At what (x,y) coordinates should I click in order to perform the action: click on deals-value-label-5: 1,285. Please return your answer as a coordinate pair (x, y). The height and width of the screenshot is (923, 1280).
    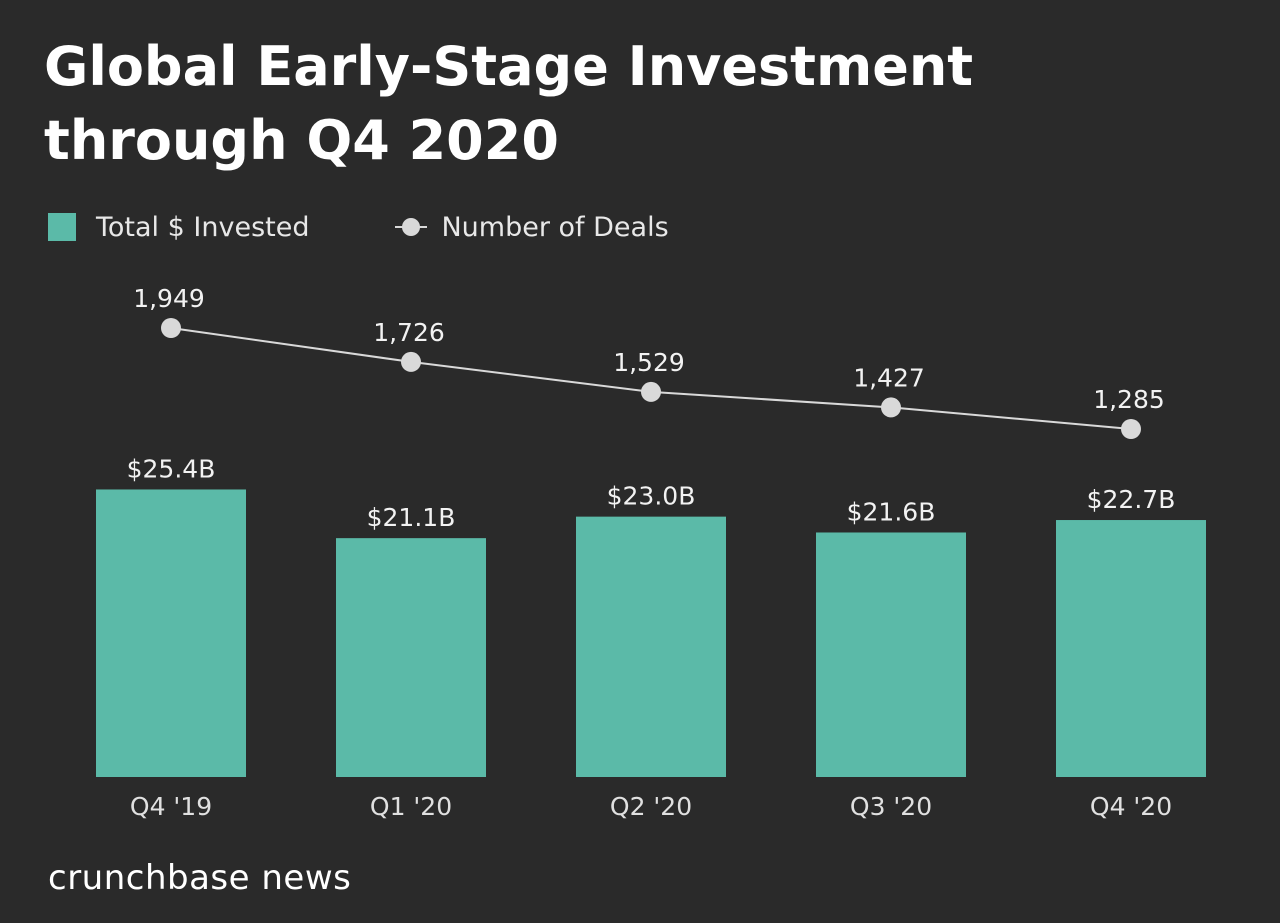
    Looking at the image, I should click on (1129, 399).